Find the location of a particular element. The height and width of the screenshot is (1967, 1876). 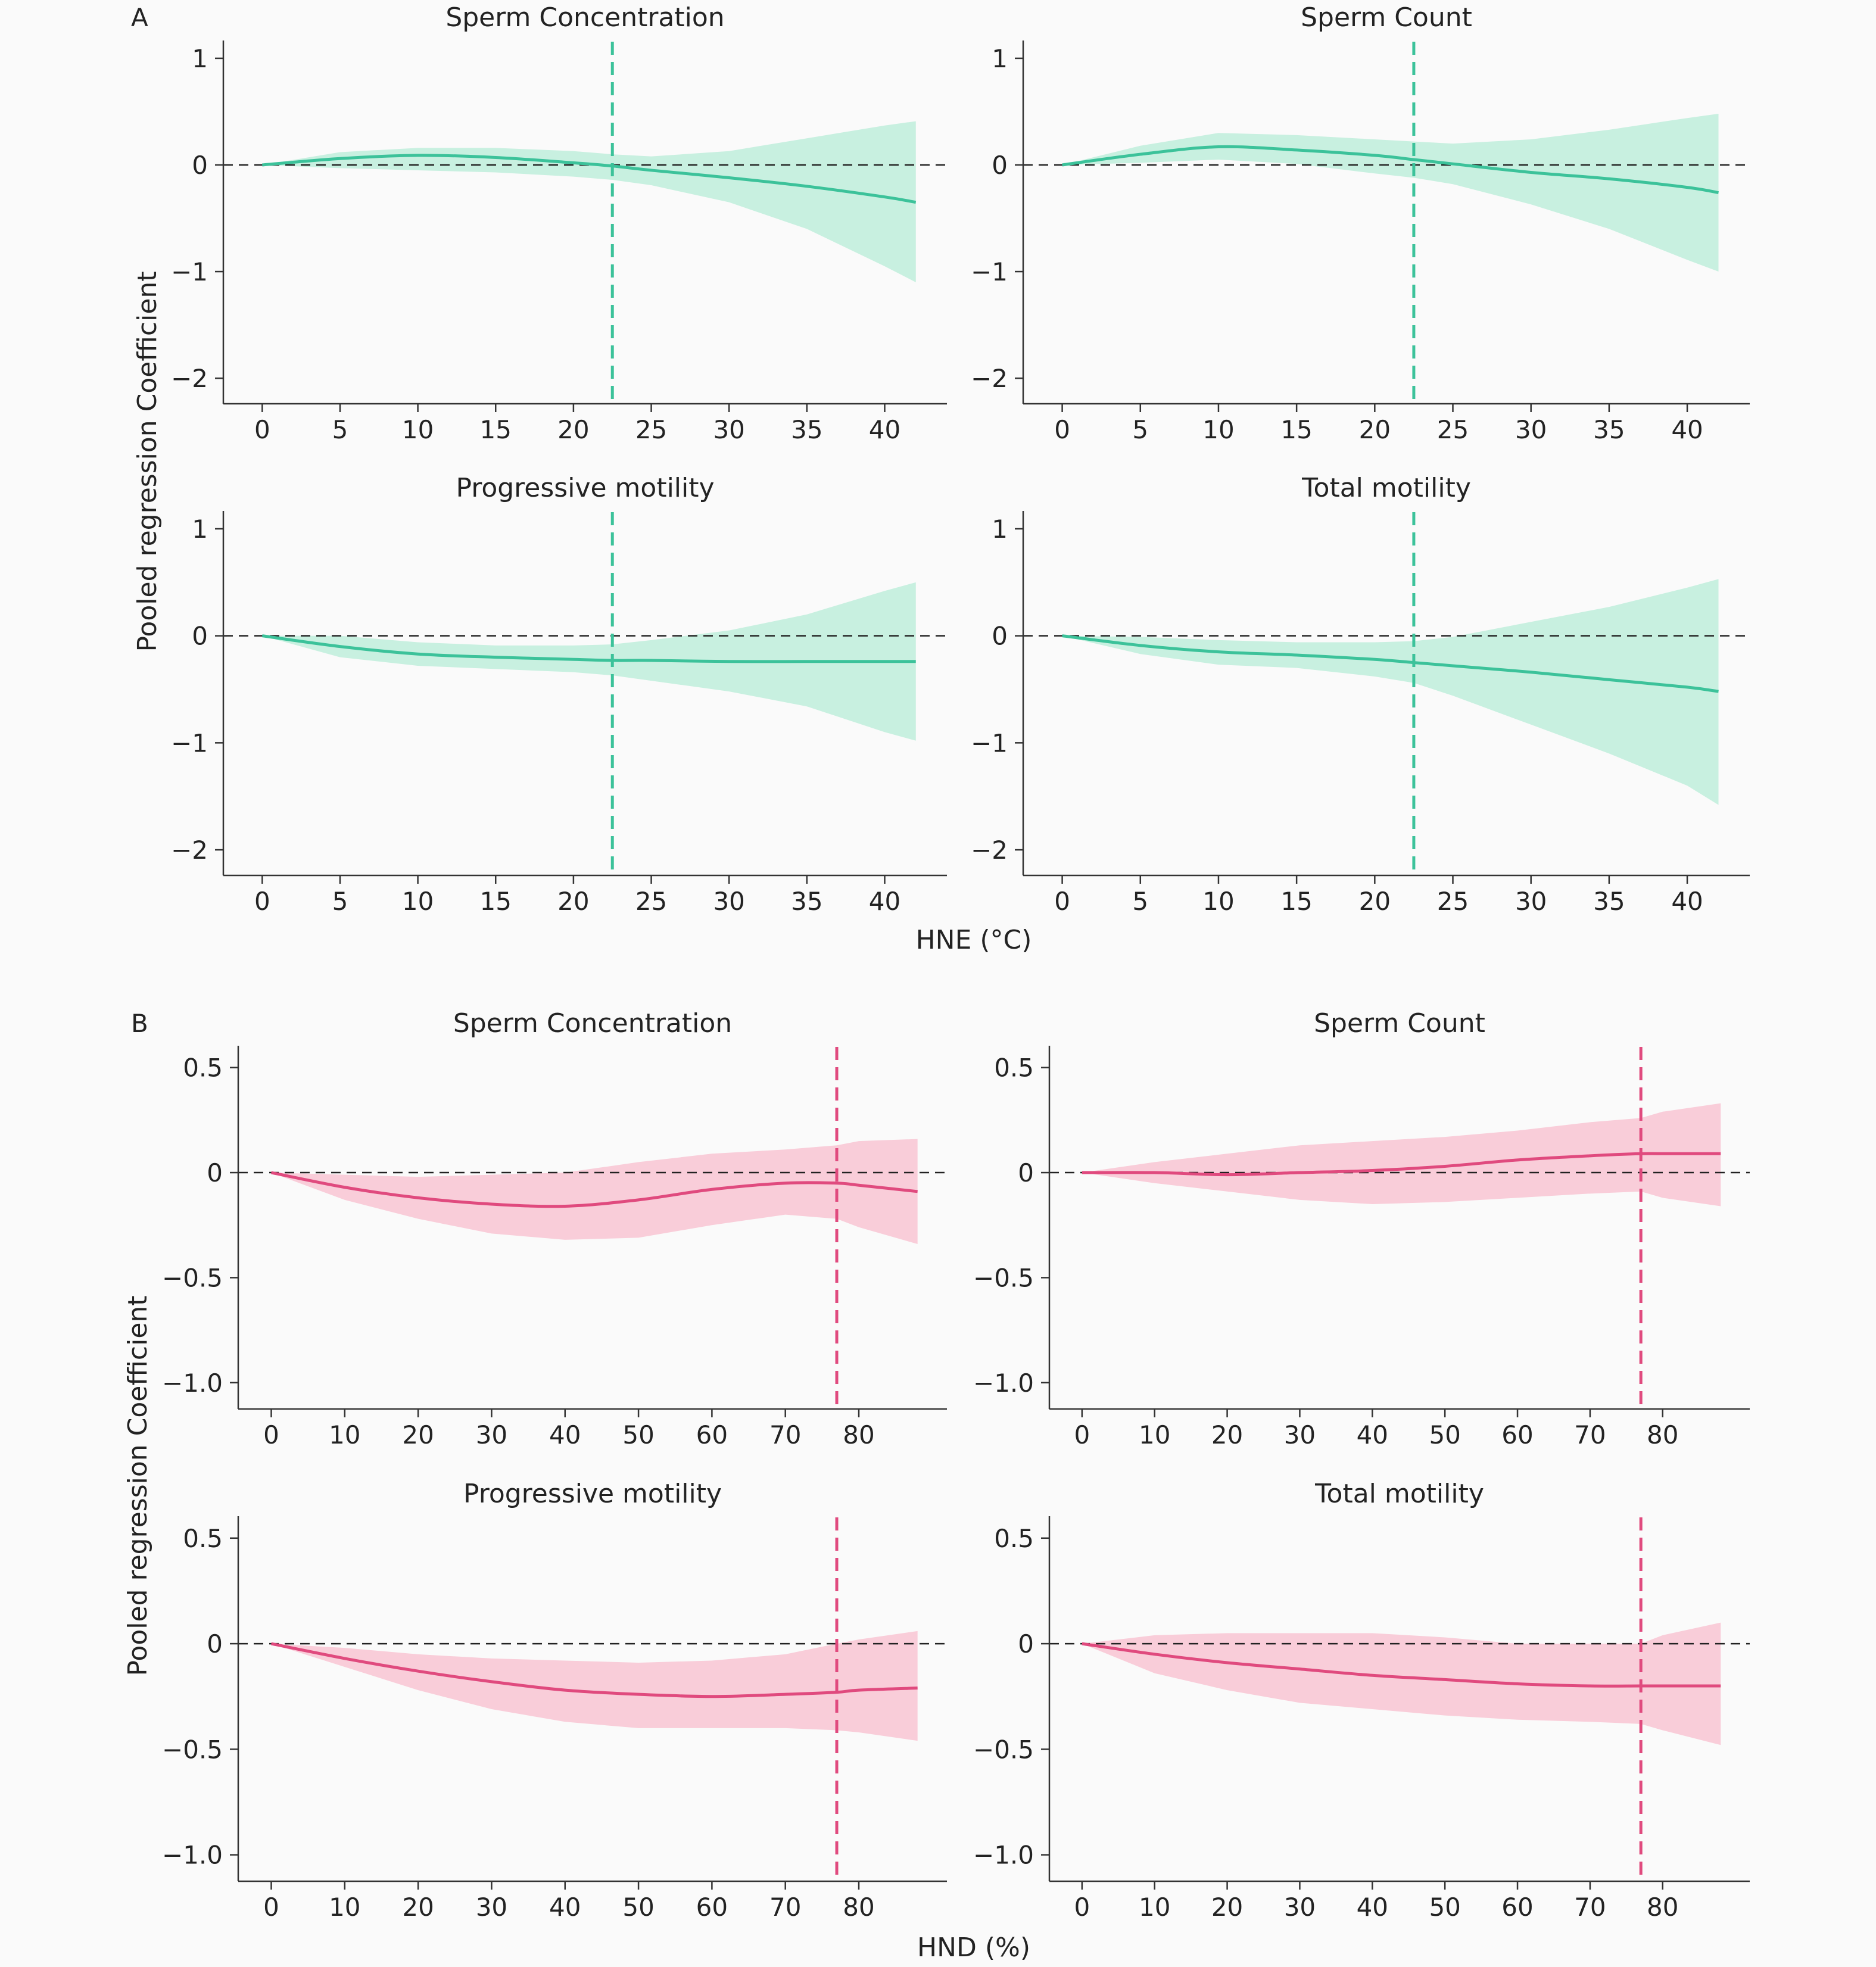

panel-title: Sperm Count is located at coordinates (1386, 17).